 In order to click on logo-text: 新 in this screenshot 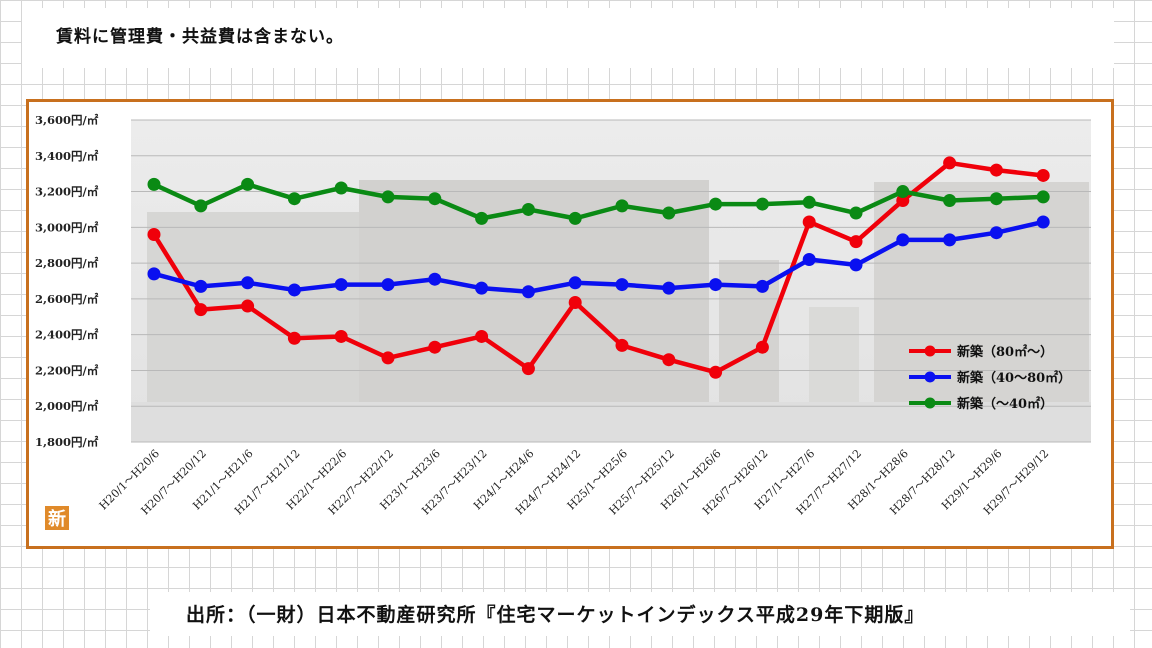, I will do `click(57, 519)`.